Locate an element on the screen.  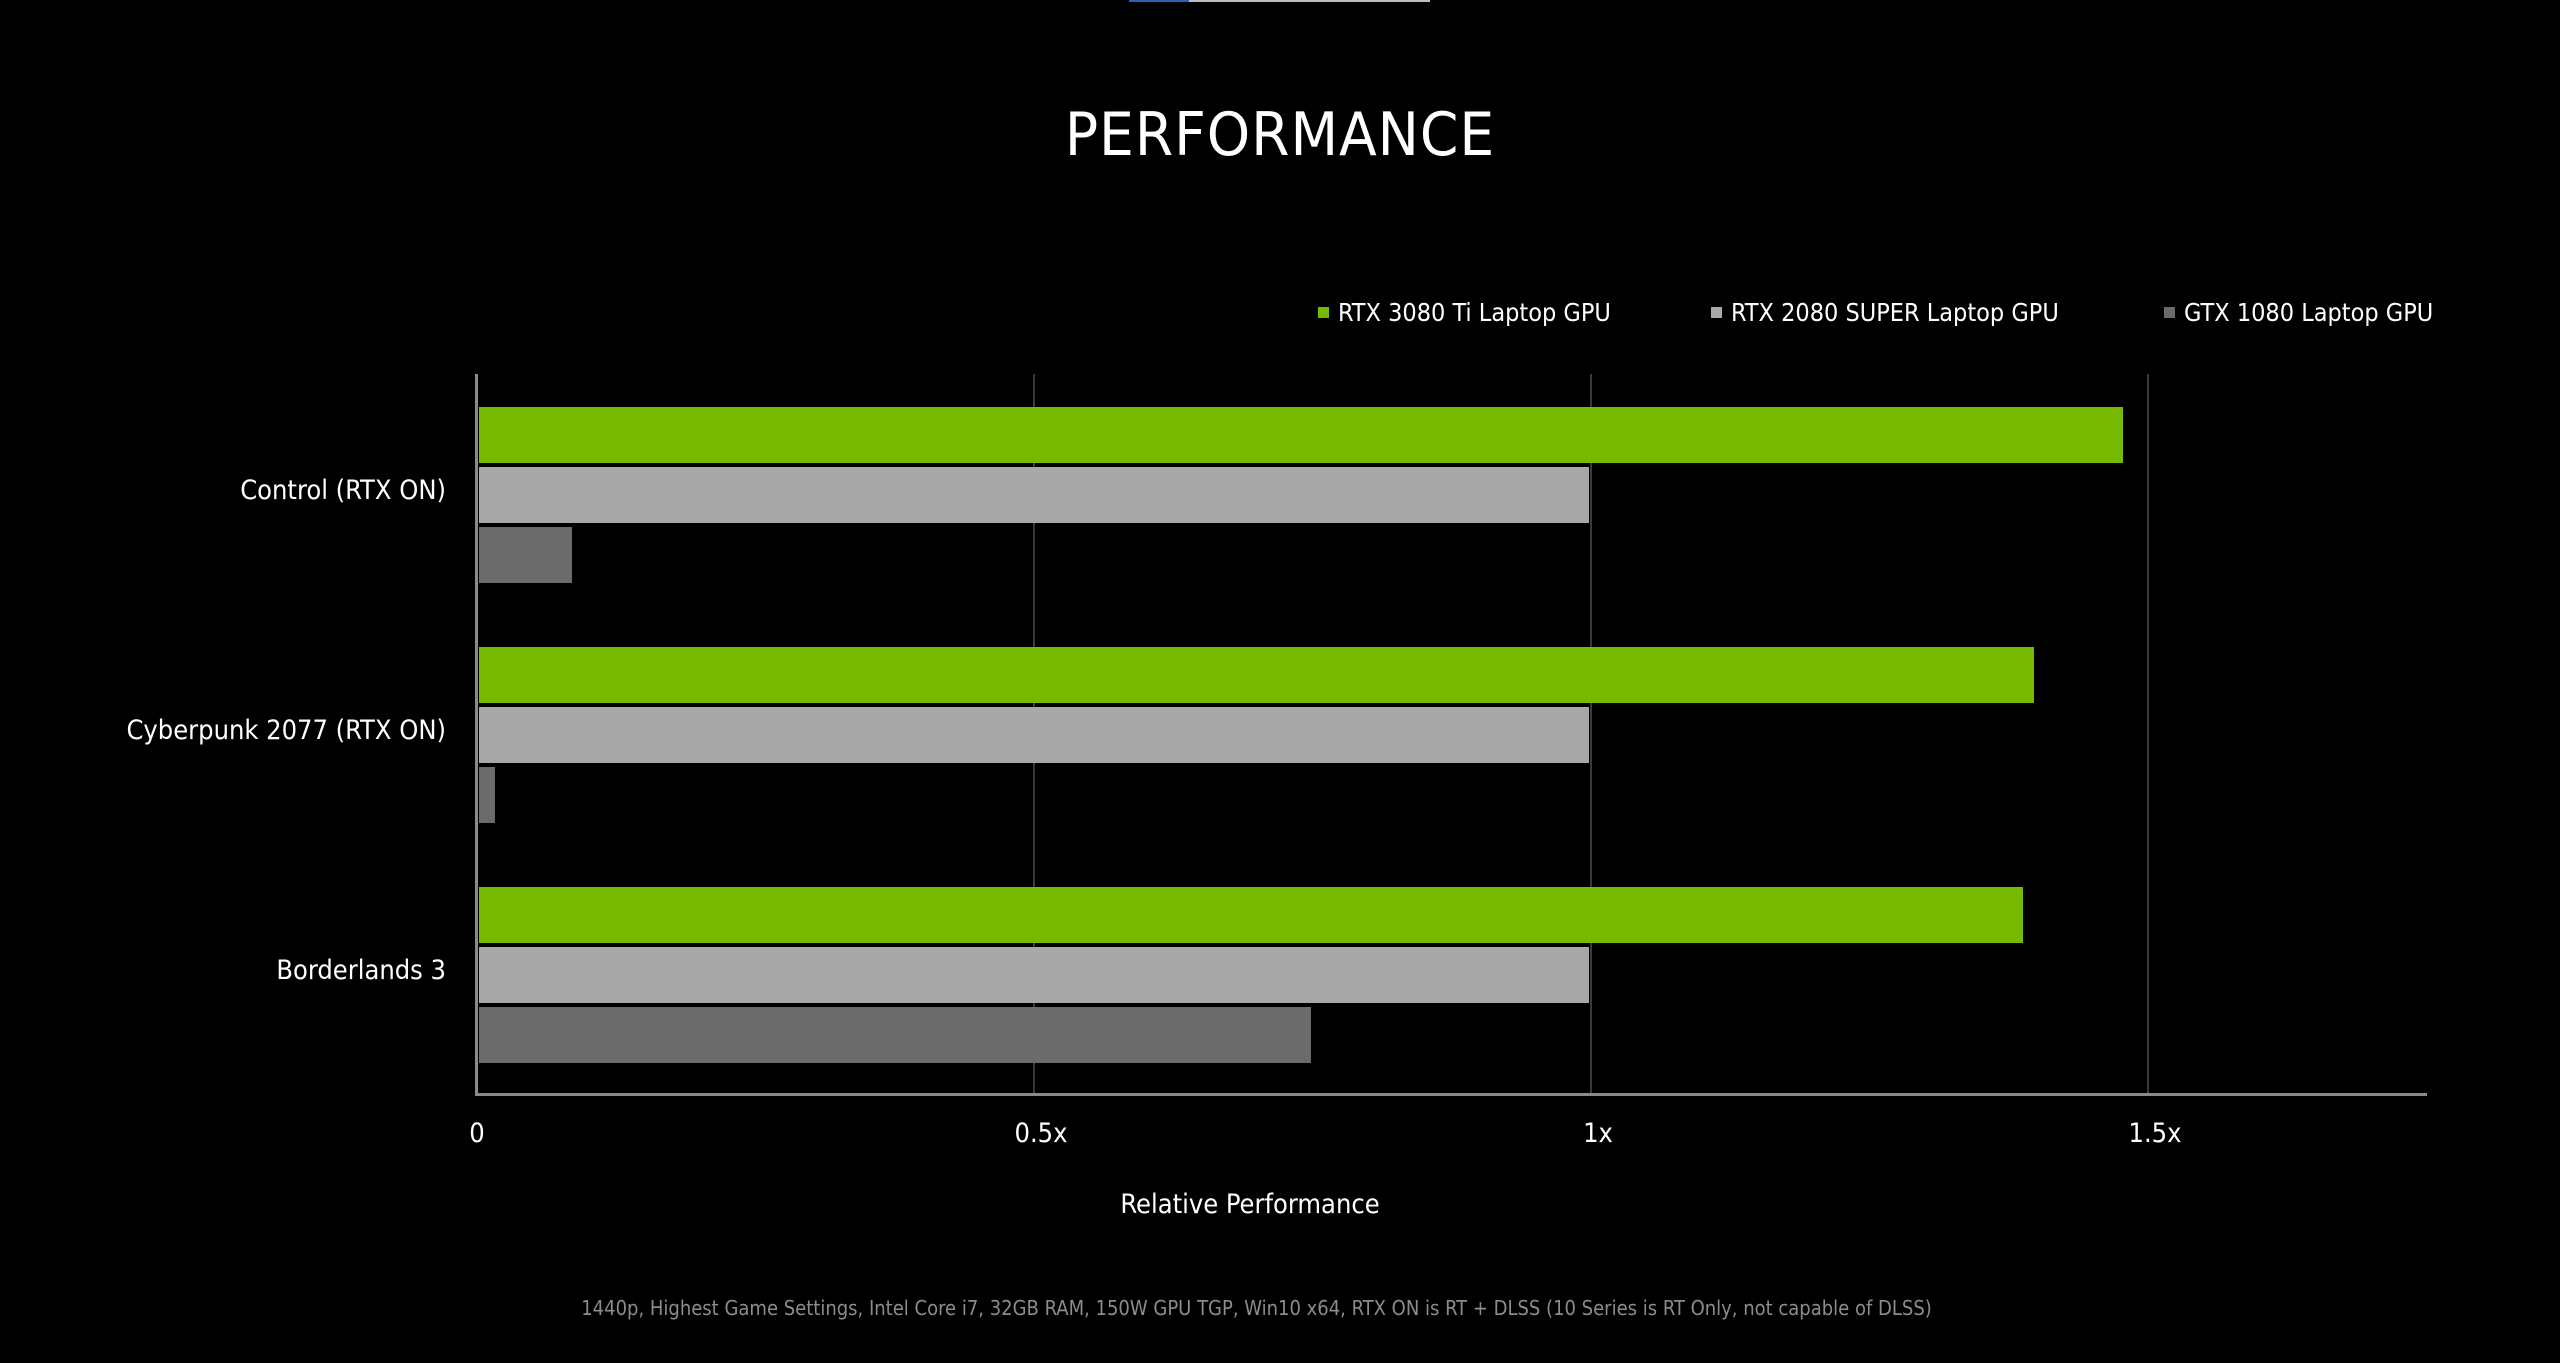
y-axis-line is located at coordinates (476, 735).